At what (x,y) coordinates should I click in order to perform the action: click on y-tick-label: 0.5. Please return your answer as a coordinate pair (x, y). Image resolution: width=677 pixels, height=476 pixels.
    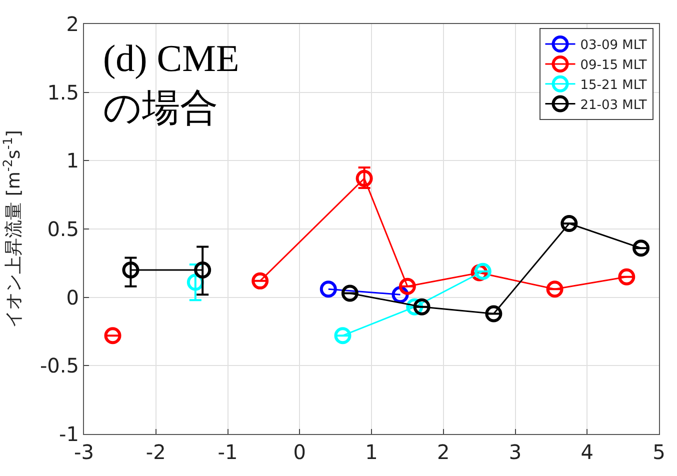
    Looking at the image, I should click on (63, 229).